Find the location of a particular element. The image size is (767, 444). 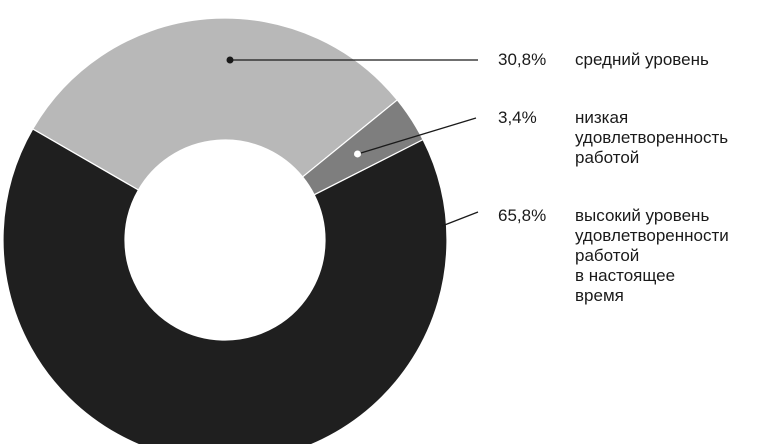

slice-label-high-line-2: удовлетворенности is located at coordinates (652, 235).